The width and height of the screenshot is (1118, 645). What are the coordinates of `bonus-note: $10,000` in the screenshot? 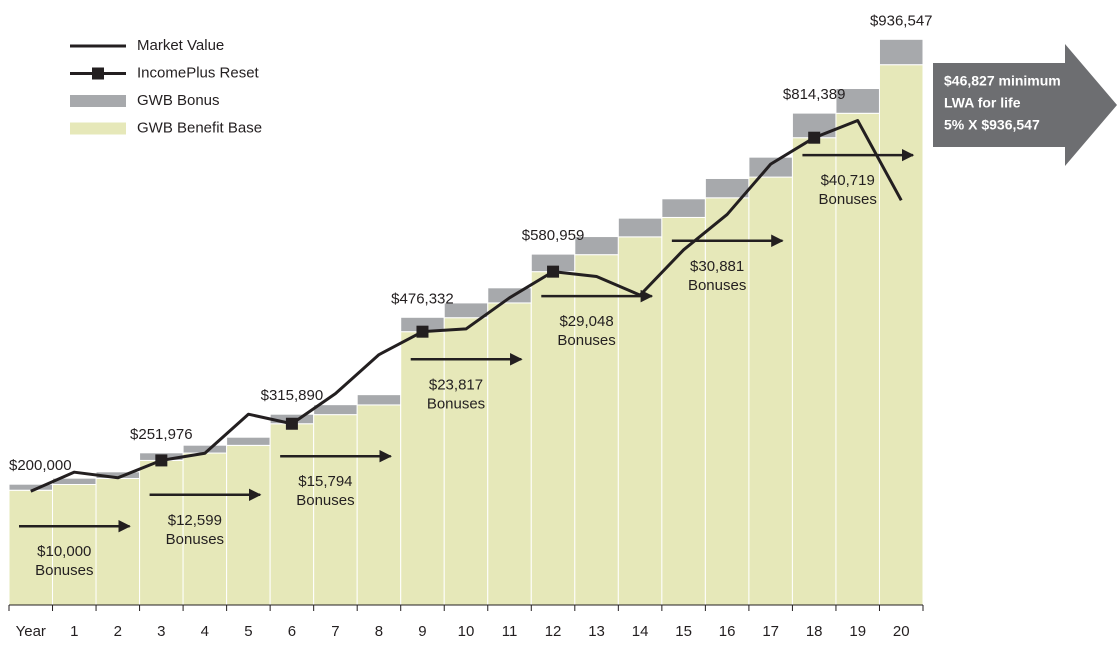 It's located at (64, 551).